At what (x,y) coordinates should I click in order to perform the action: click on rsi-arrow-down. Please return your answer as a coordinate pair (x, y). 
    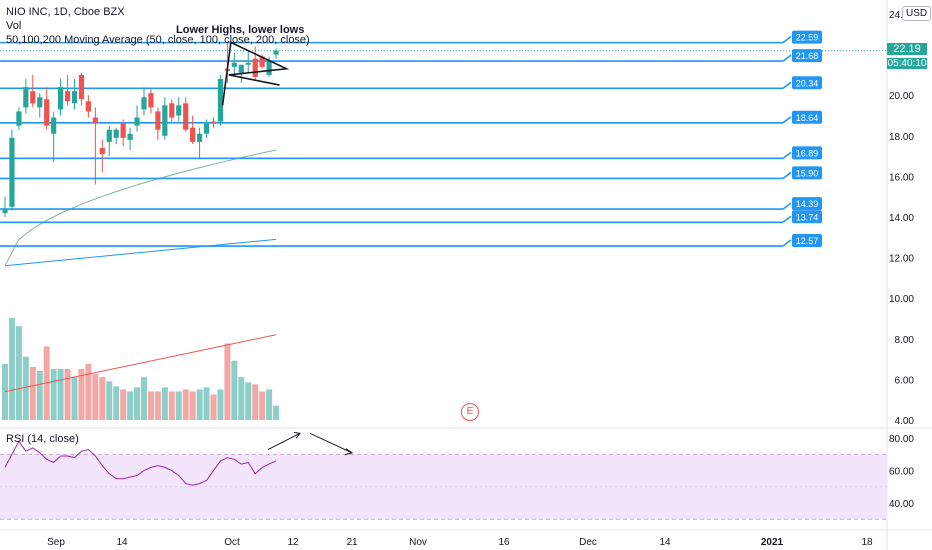
    Looking at the image, I should click on (331, 443).